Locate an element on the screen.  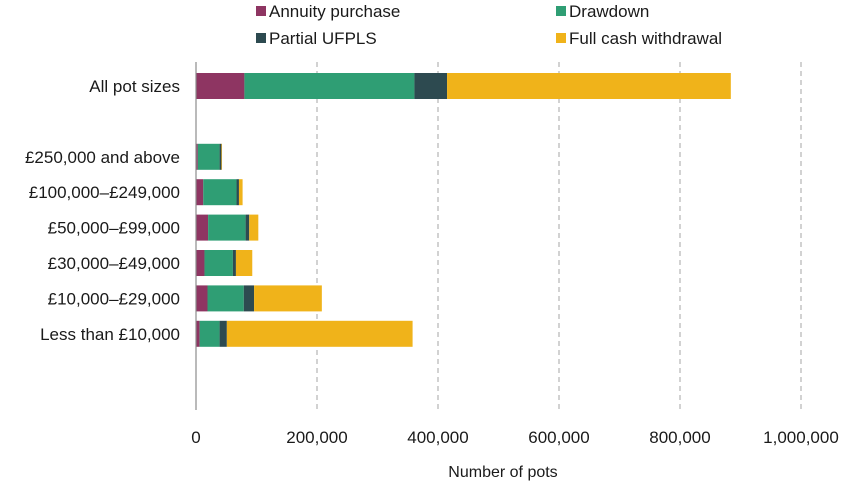
category-label: £250,000 and above is located at coordinates (102, 157).